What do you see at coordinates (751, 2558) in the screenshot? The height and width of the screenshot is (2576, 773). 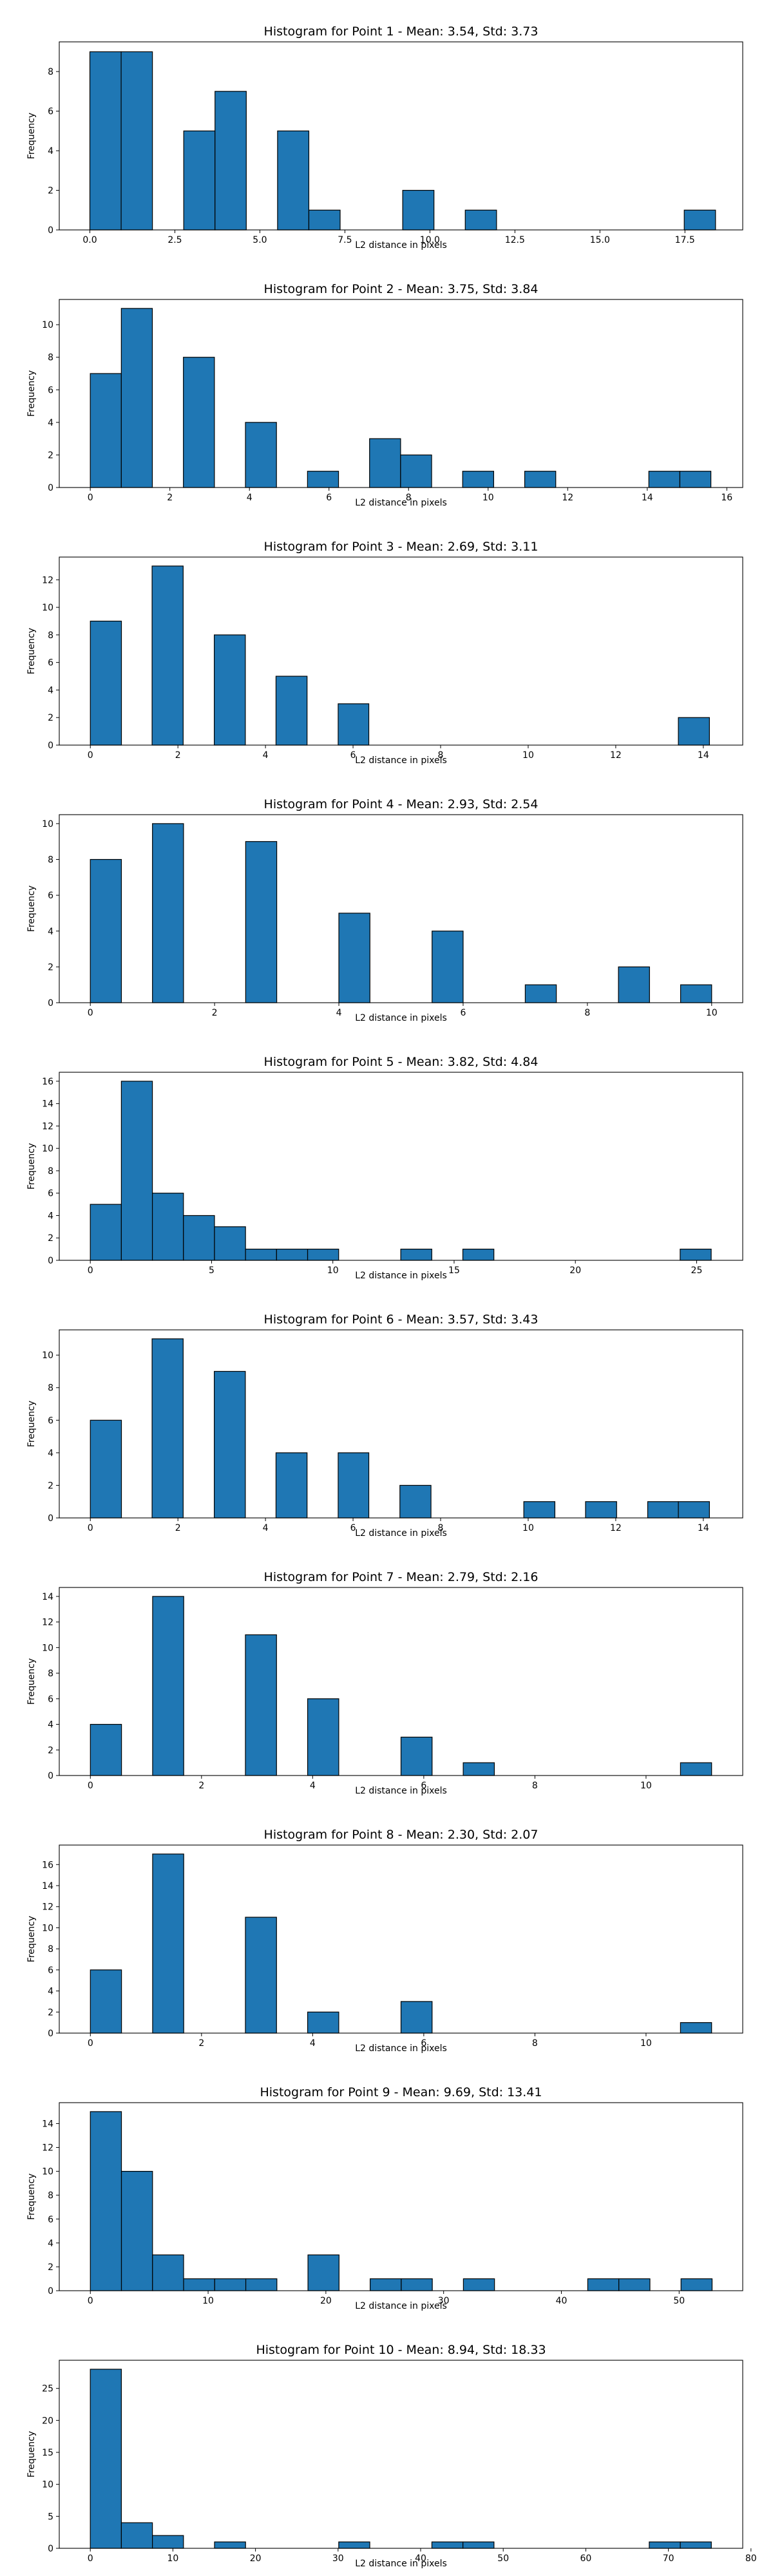 I see `x-tick-label: 80` at bounding box center [751, 2558].